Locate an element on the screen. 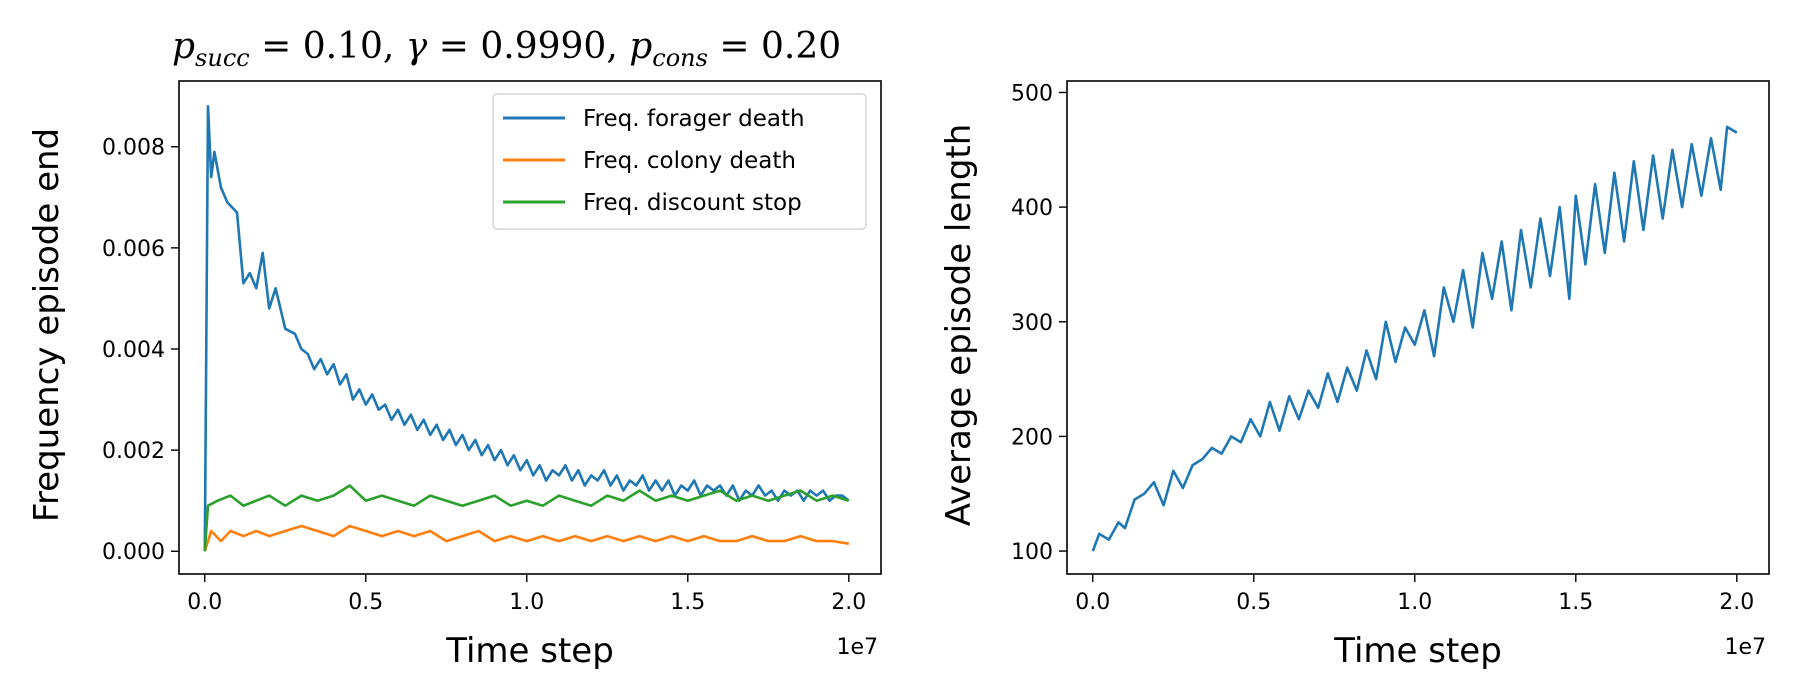 This screenshot has width=1800, height=700. chart-left-x-tick-label: 1.0 is located at coordinates (526, 602).